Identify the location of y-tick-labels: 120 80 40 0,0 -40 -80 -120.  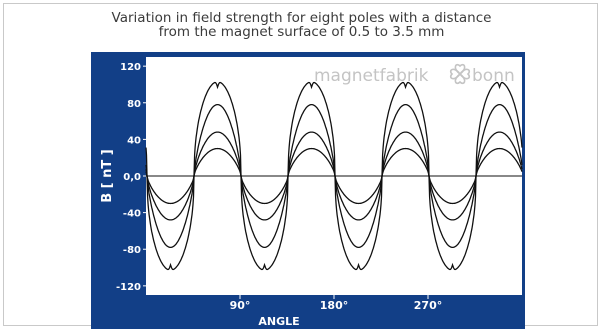
(131, 177).